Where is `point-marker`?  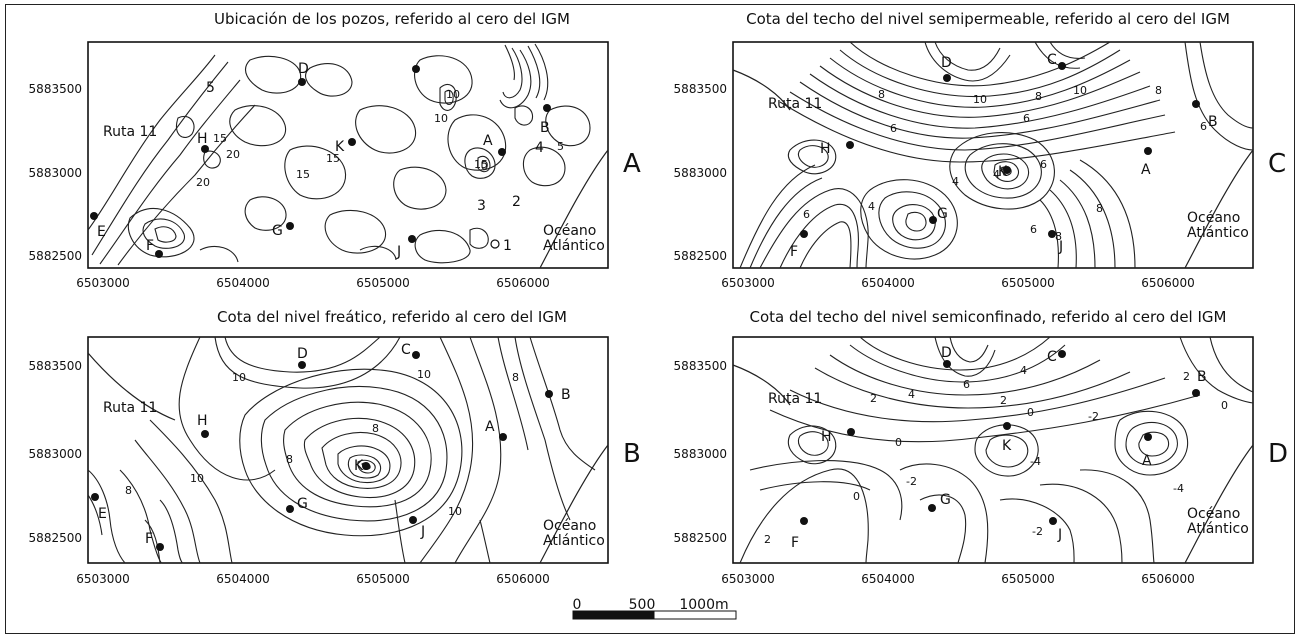
point-marker is located at coordinates (495, 244).